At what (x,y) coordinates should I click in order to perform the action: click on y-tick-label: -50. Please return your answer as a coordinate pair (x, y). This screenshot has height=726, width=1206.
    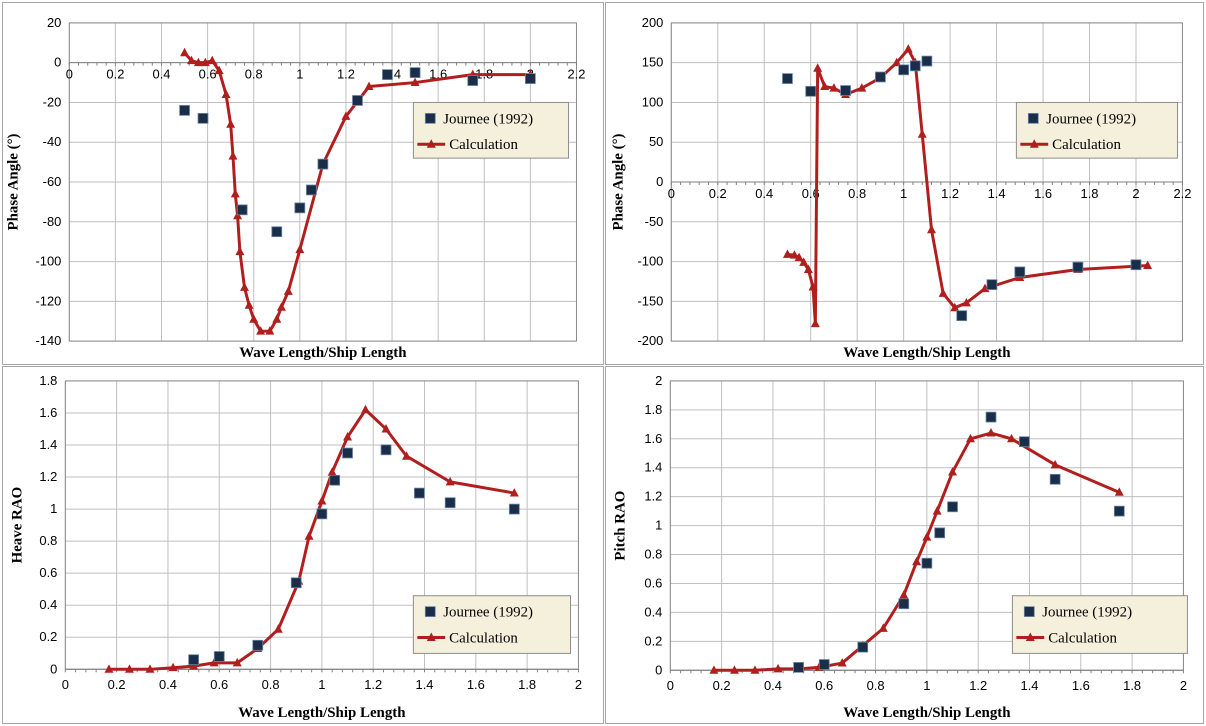
    Looking at the image, I should click on (654, 221).